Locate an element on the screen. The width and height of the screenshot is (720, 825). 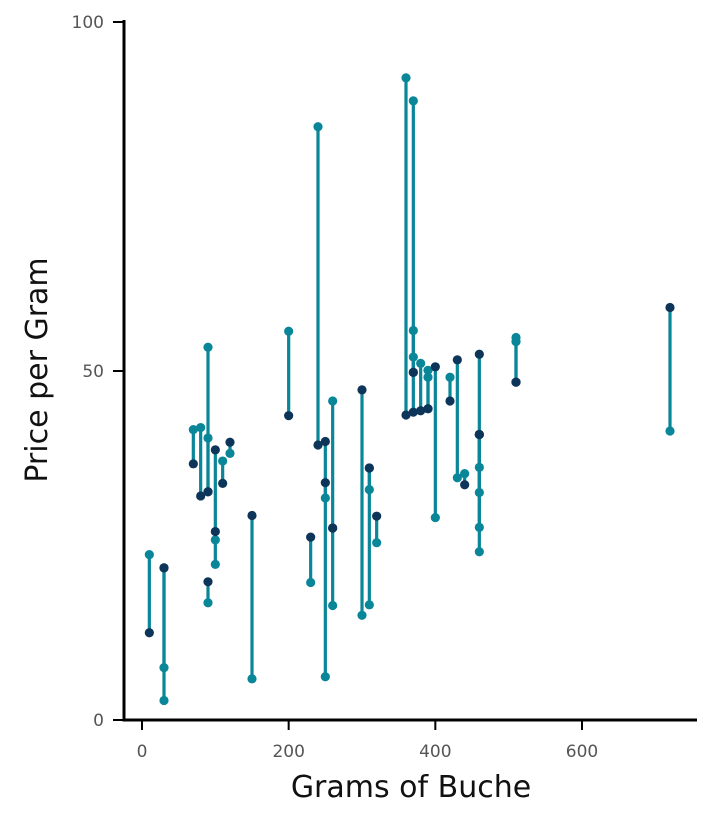
x-tick-label-200: 200 is located at coordinates (288, 752).